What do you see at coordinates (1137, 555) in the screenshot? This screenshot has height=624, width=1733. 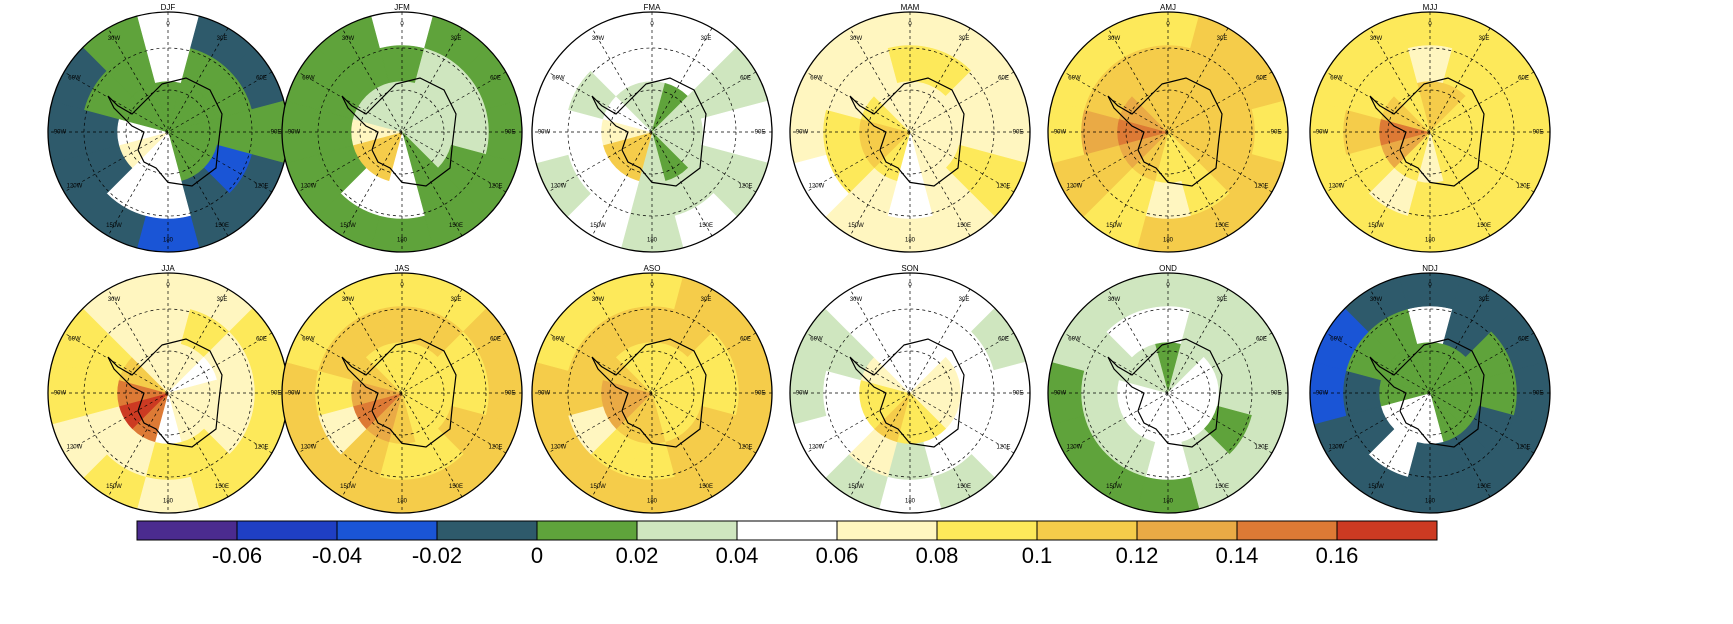 I see `colorbar-label: 0.12` at bounding box center [1137, 555].